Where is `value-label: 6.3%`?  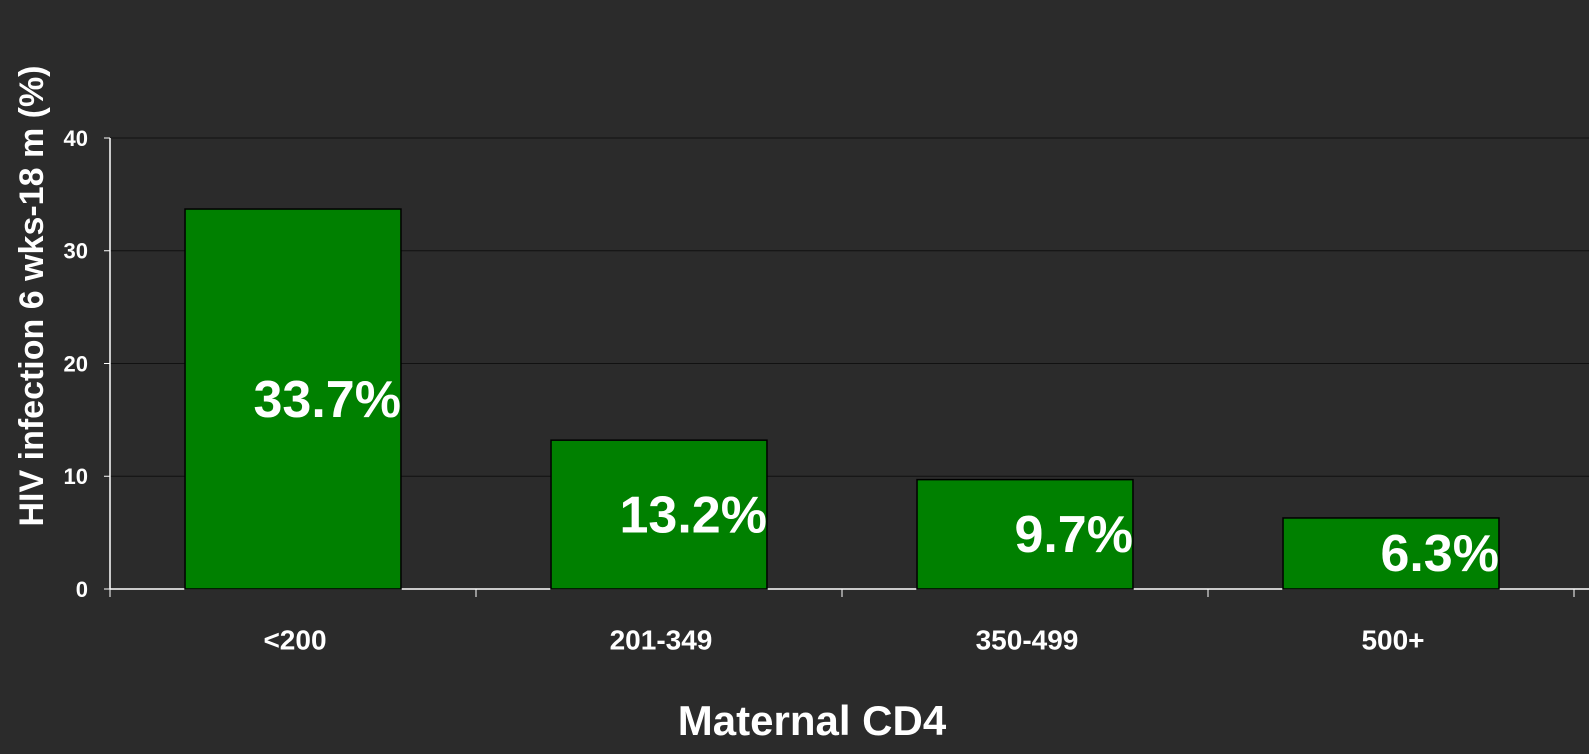 value-label: 6.3% is located at coordinates (1439, 554).